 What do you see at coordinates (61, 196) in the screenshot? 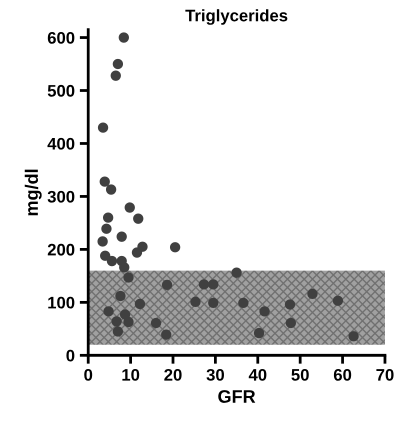
I see `y-tick-label: 300` at bounding box center [61, 196].